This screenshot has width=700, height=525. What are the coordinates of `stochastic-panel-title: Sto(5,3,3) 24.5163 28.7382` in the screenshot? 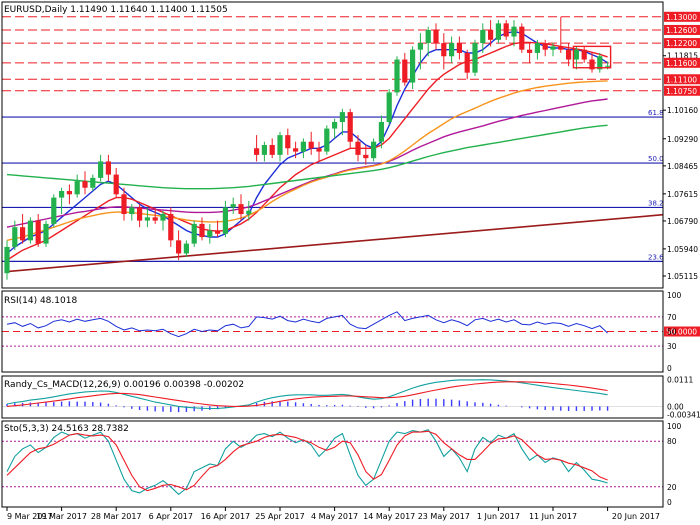 It's located at (66, 429).